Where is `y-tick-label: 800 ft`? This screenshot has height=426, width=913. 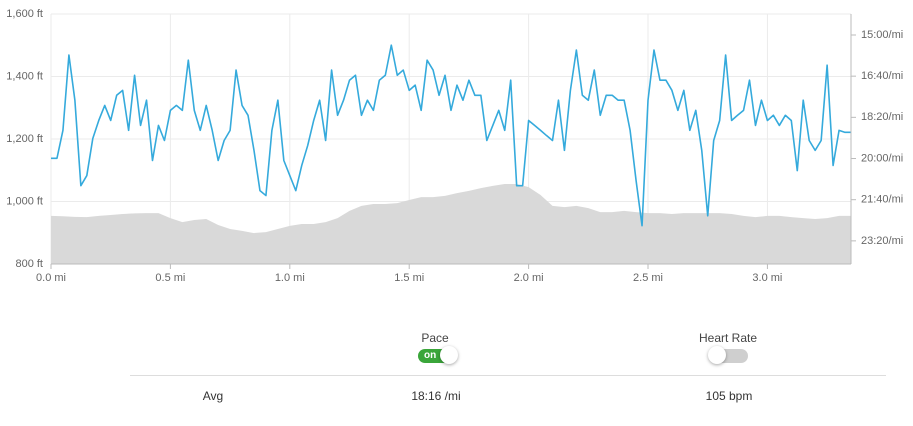 y-tick-label: 800 ft is located at coordinates (29, 264).